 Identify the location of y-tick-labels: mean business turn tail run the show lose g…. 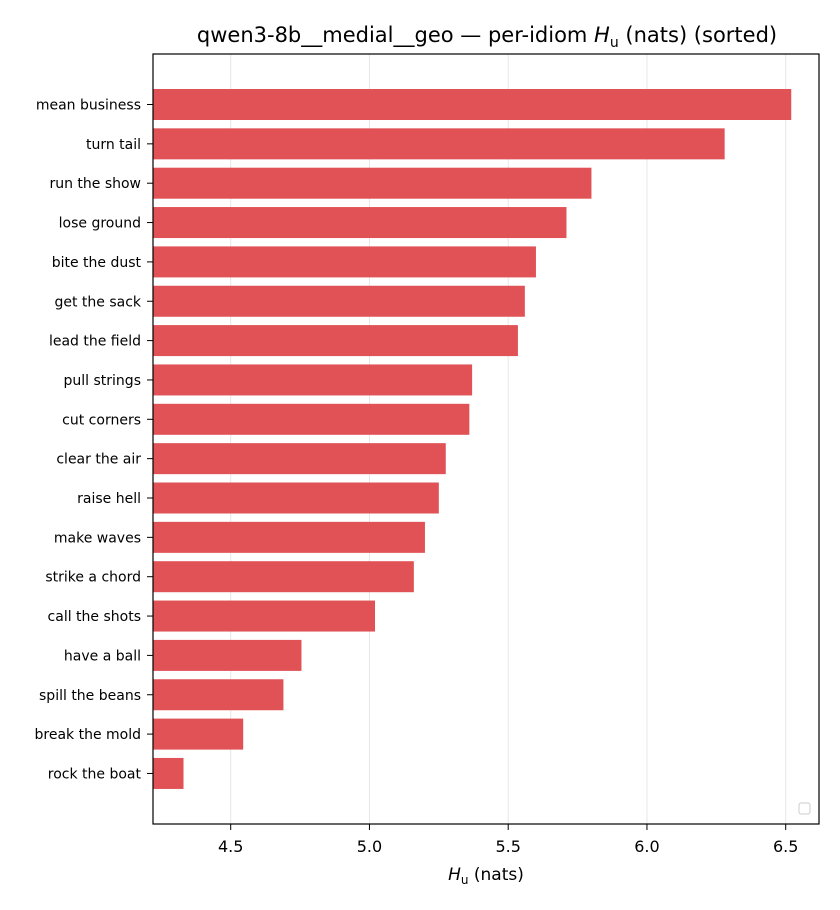
(94, 440).